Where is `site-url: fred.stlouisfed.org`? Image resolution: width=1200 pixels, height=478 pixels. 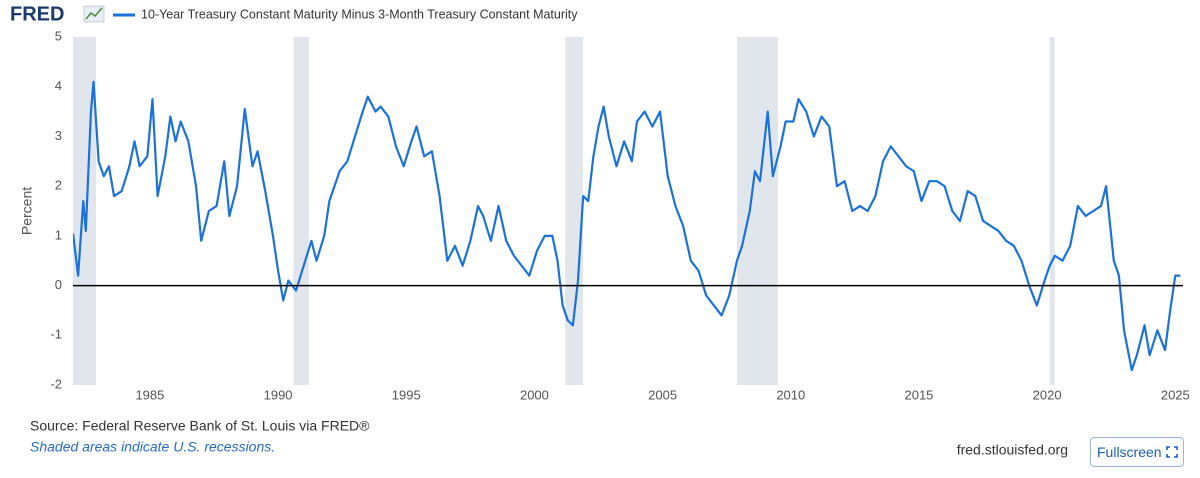 site-url: fred.stlouisfed.org is located at coordinates (1012, 450).